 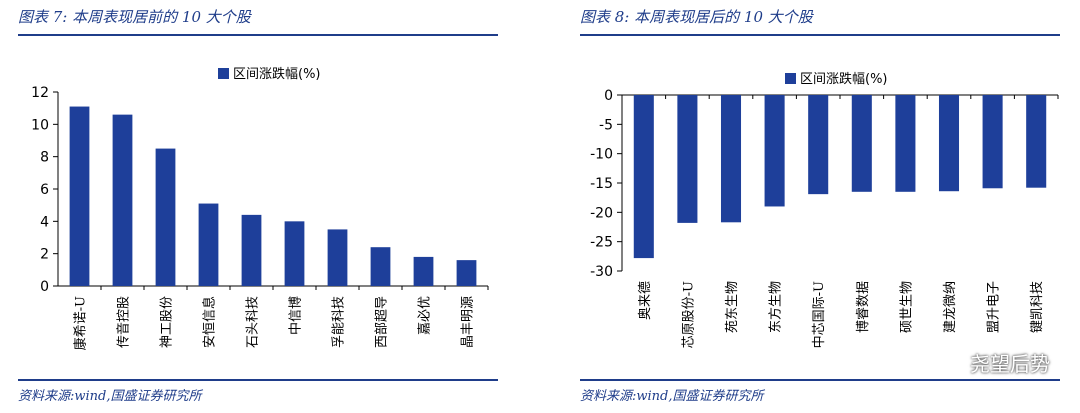 I want to click on right-title-rule, so click(x=820, y=35).